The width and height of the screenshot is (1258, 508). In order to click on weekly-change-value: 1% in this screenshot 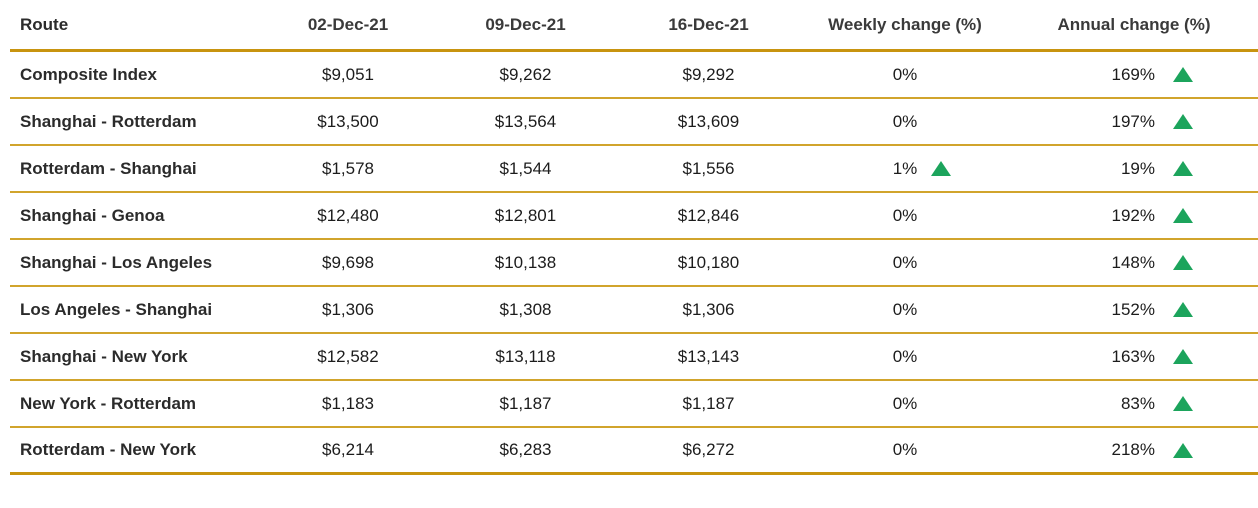, I will do `click(905, 168)`.